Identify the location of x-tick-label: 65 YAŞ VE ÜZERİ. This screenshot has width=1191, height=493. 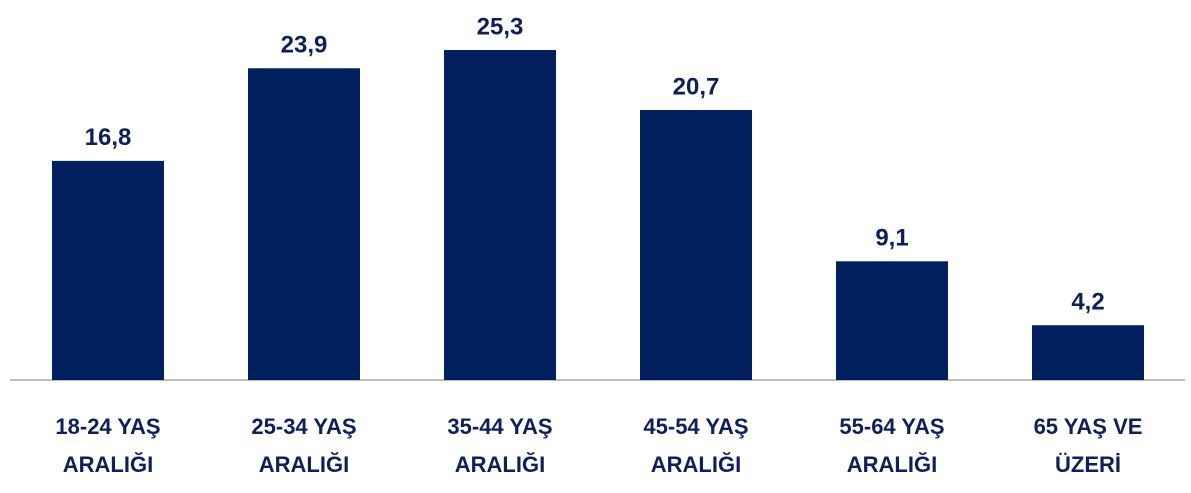
(1088, 445).